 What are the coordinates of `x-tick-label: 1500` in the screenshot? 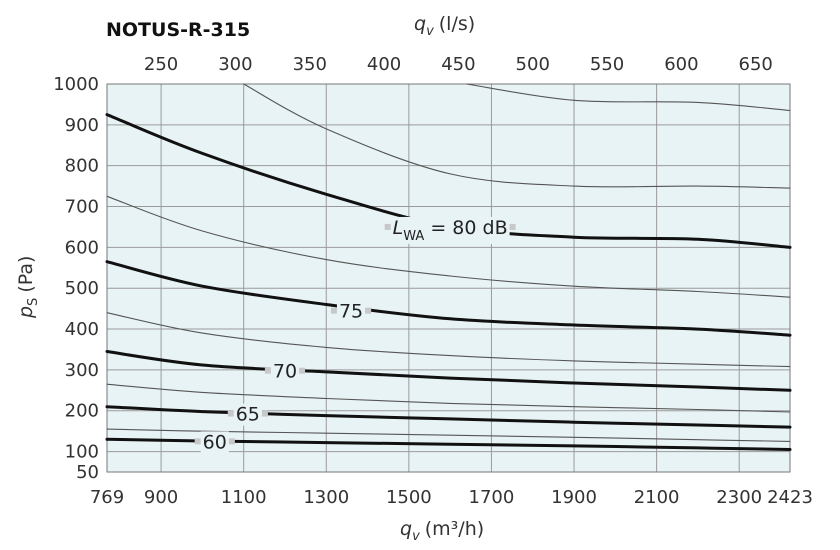 It's located at (409, 497).